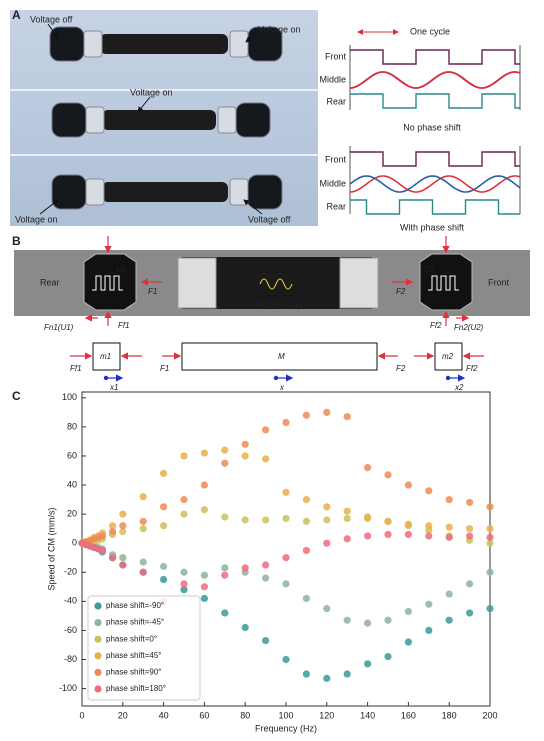 The height and width of the screenshot is (741, 544). I want to click on x-tick-label: 80, so click(245, 715).